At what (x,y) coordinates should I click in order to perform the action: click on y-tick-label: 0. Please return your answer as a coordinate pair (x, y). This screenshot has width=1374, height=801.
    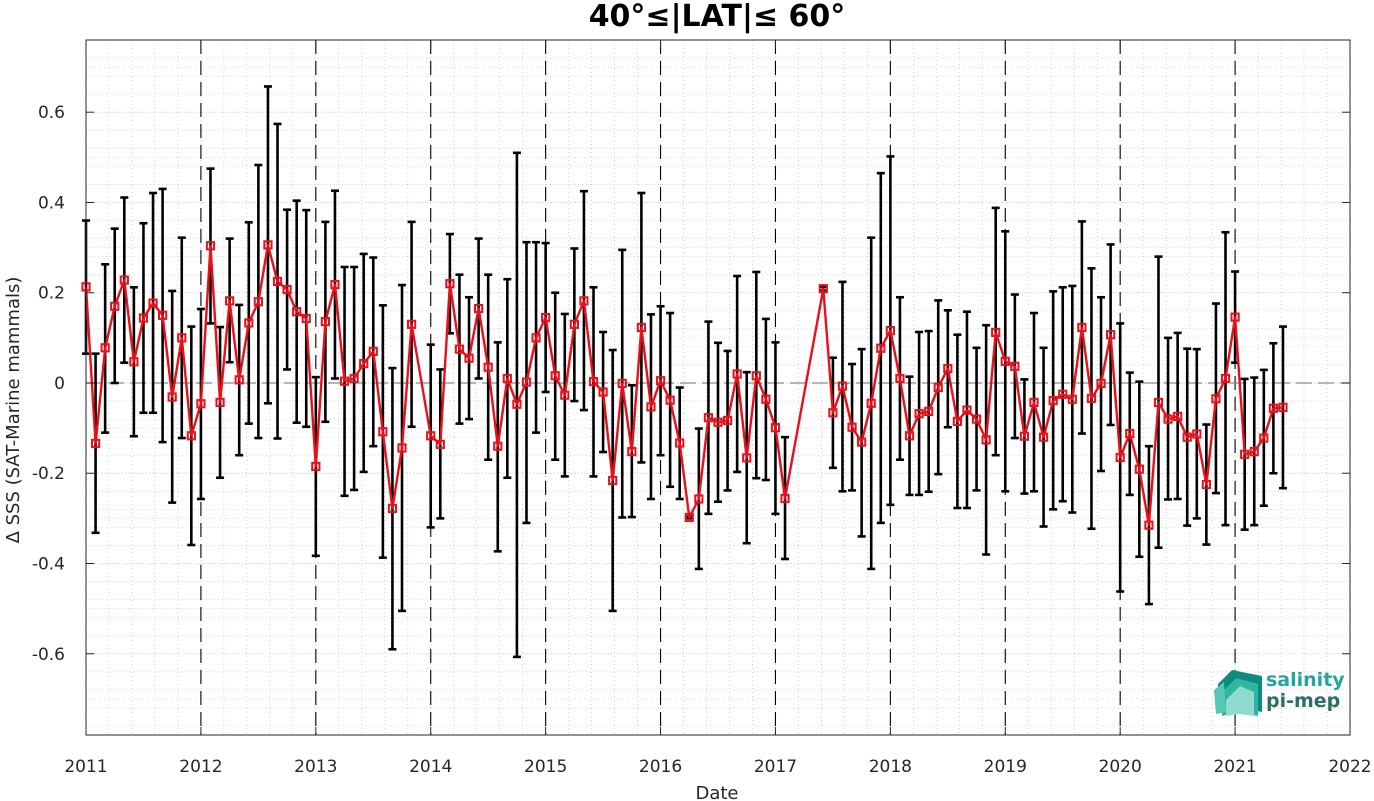
    Looking at the image, I should click on (59, 384).